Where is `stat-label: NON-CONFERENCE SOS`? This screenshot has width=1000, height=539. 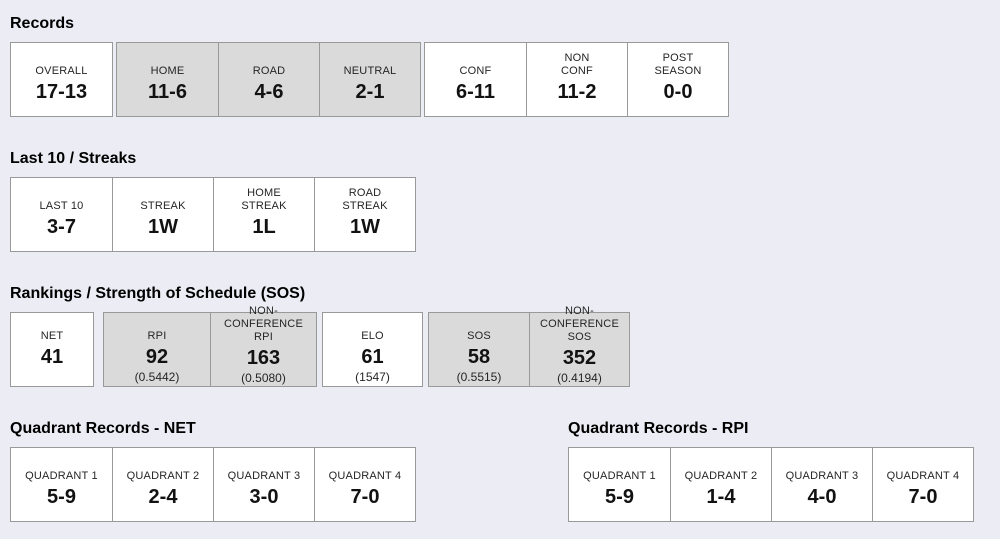 stat-label: NON-CONFERENCE SOS is located at coordinates (579, 324).